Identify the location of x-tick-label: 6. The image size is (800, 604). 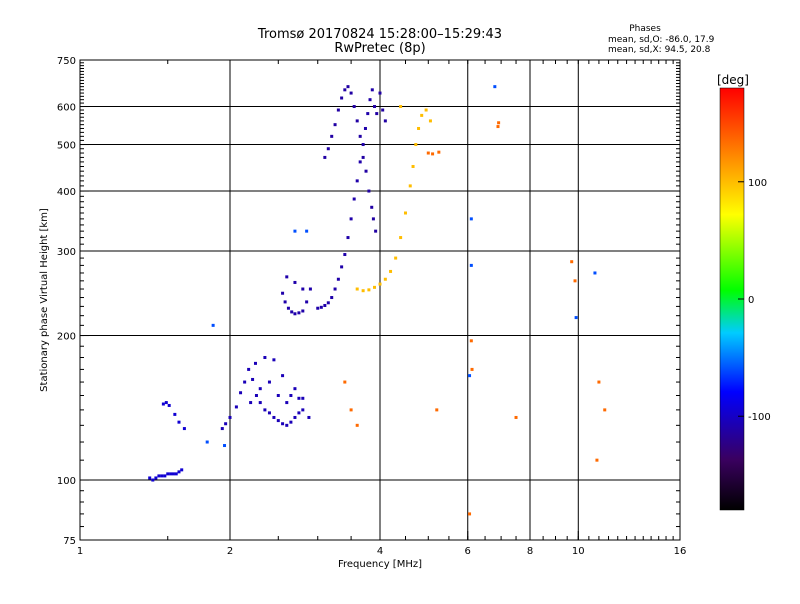
(468, 551).